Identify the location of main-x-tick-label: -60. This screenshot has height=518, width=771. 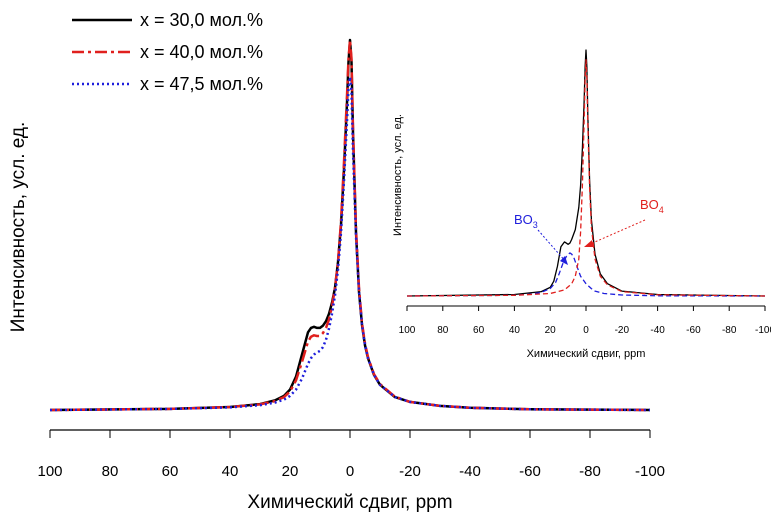
(530, 471).